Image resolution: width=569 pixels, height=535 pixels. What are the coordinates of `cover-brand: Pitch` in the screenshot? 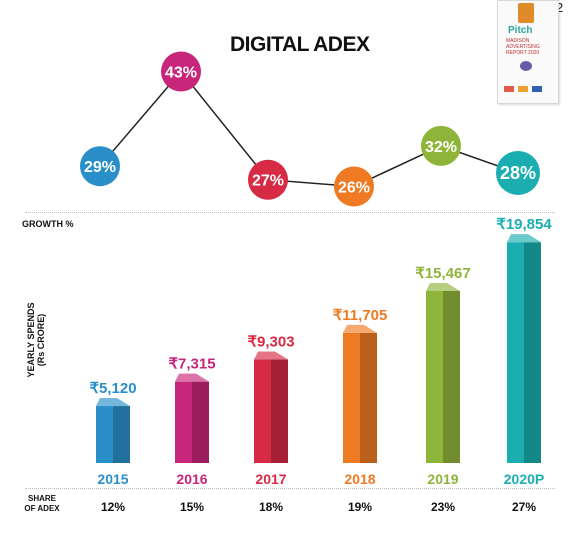 It's located at (520, 30).